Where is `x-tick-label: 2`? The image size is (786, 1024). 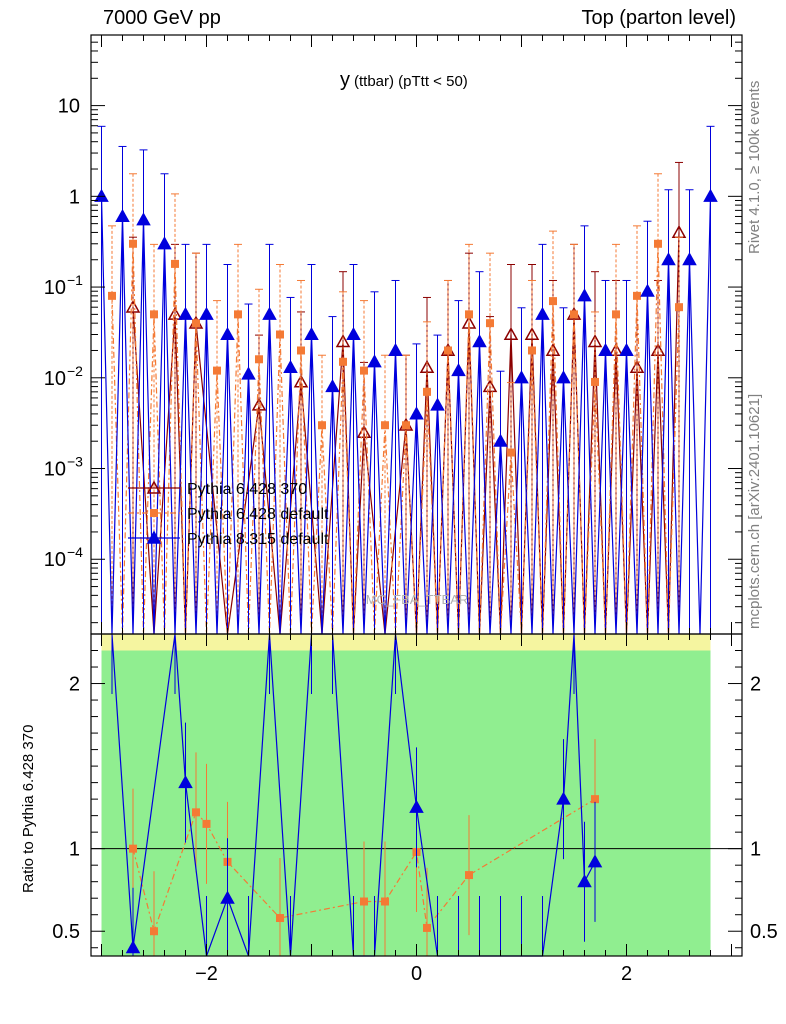 x-tick-label: 2 is located at coordinates (626, 974).